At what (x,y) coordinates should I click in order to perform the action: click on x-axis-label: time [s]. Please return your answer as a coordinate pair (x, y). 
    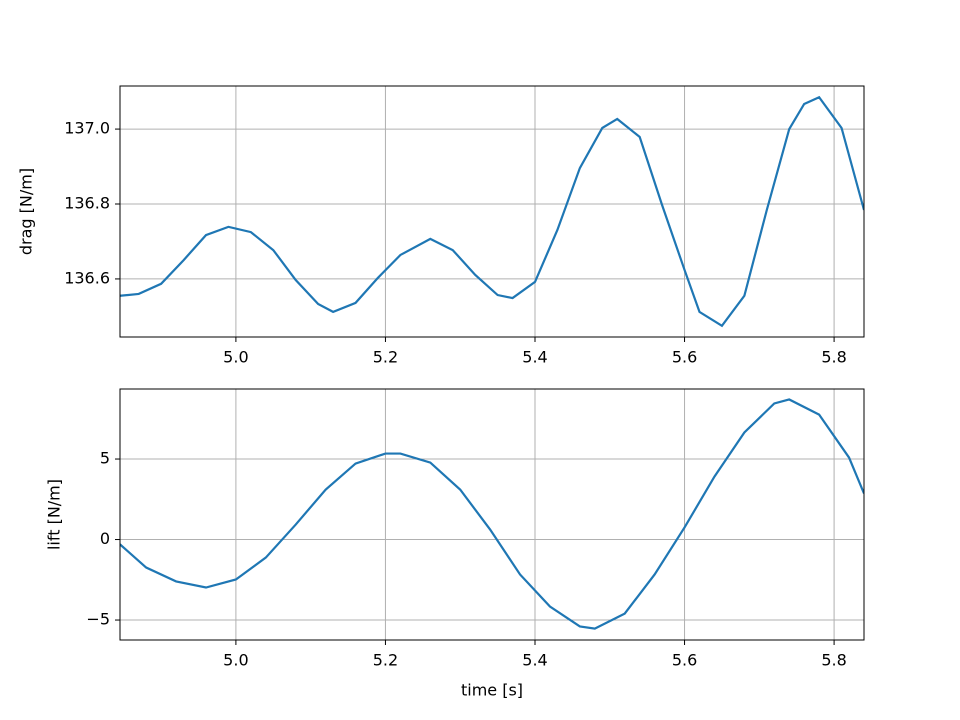
    Looking at the image, I should click on (492, 690).